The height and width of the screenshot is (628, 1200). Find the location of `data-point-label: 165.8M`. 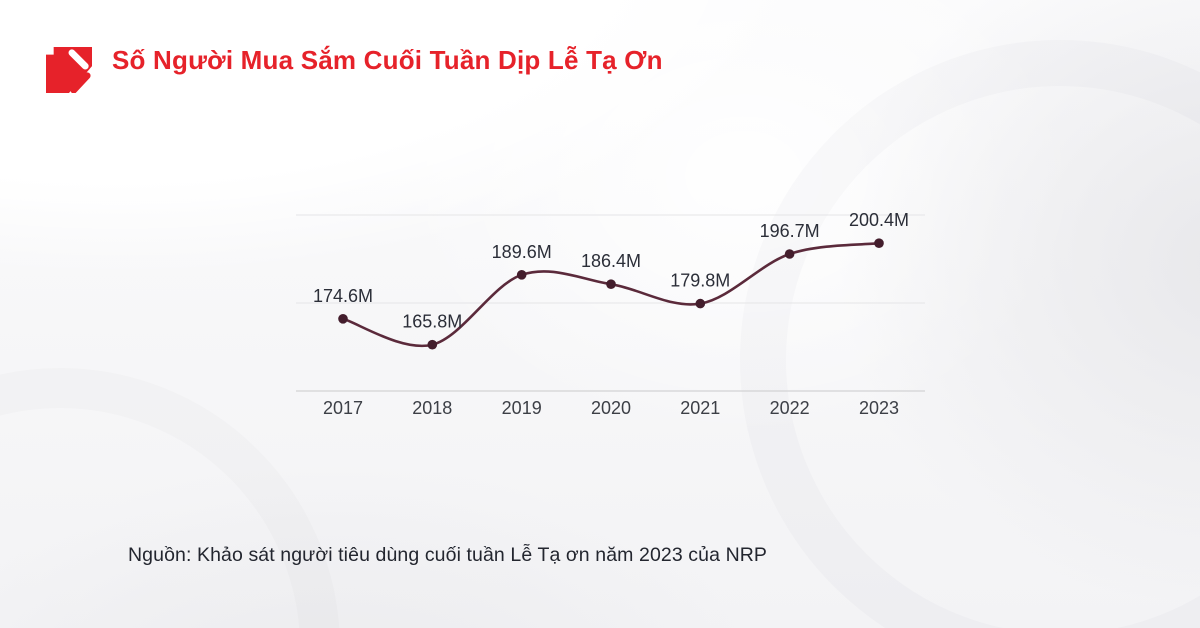

data-point-label: 165.8M is located at coordinates (432, 322).